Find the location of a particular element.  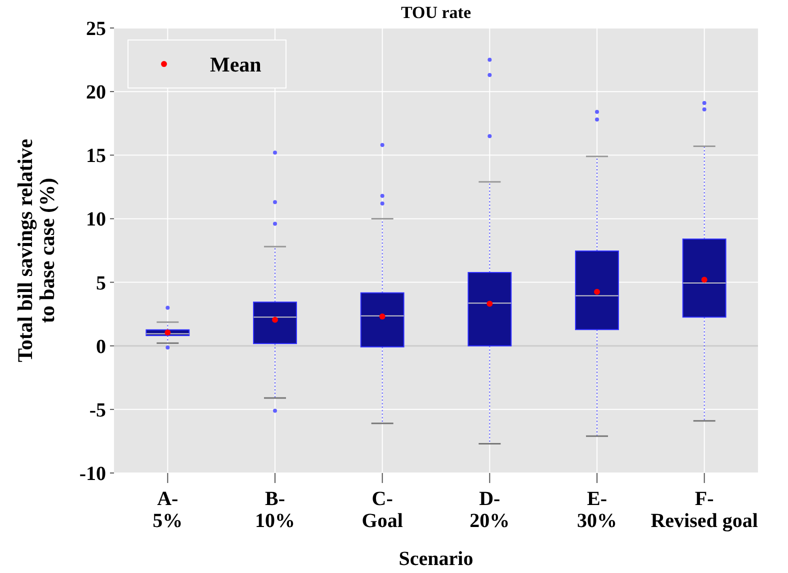

x-tick-label: A- 5% is located at coordinates (167, 510).